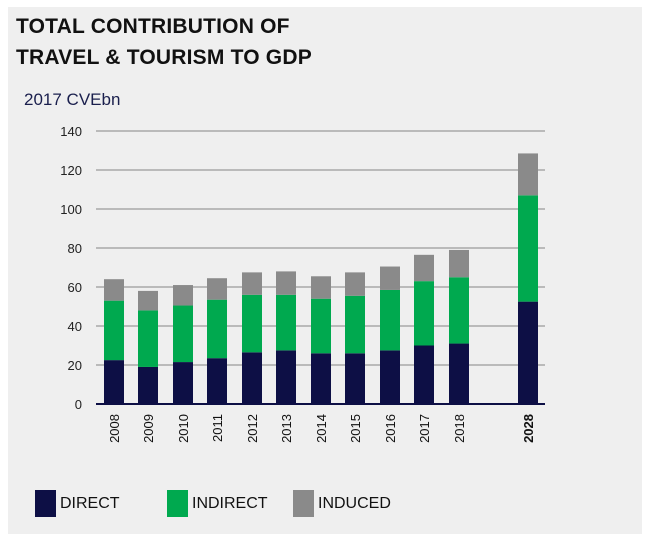 The width and height of the screenshot is (650, 542). Describe the element at coordinates (286, 322) in the screenshot. I see `bar-segment-indirect-2013` at that location.